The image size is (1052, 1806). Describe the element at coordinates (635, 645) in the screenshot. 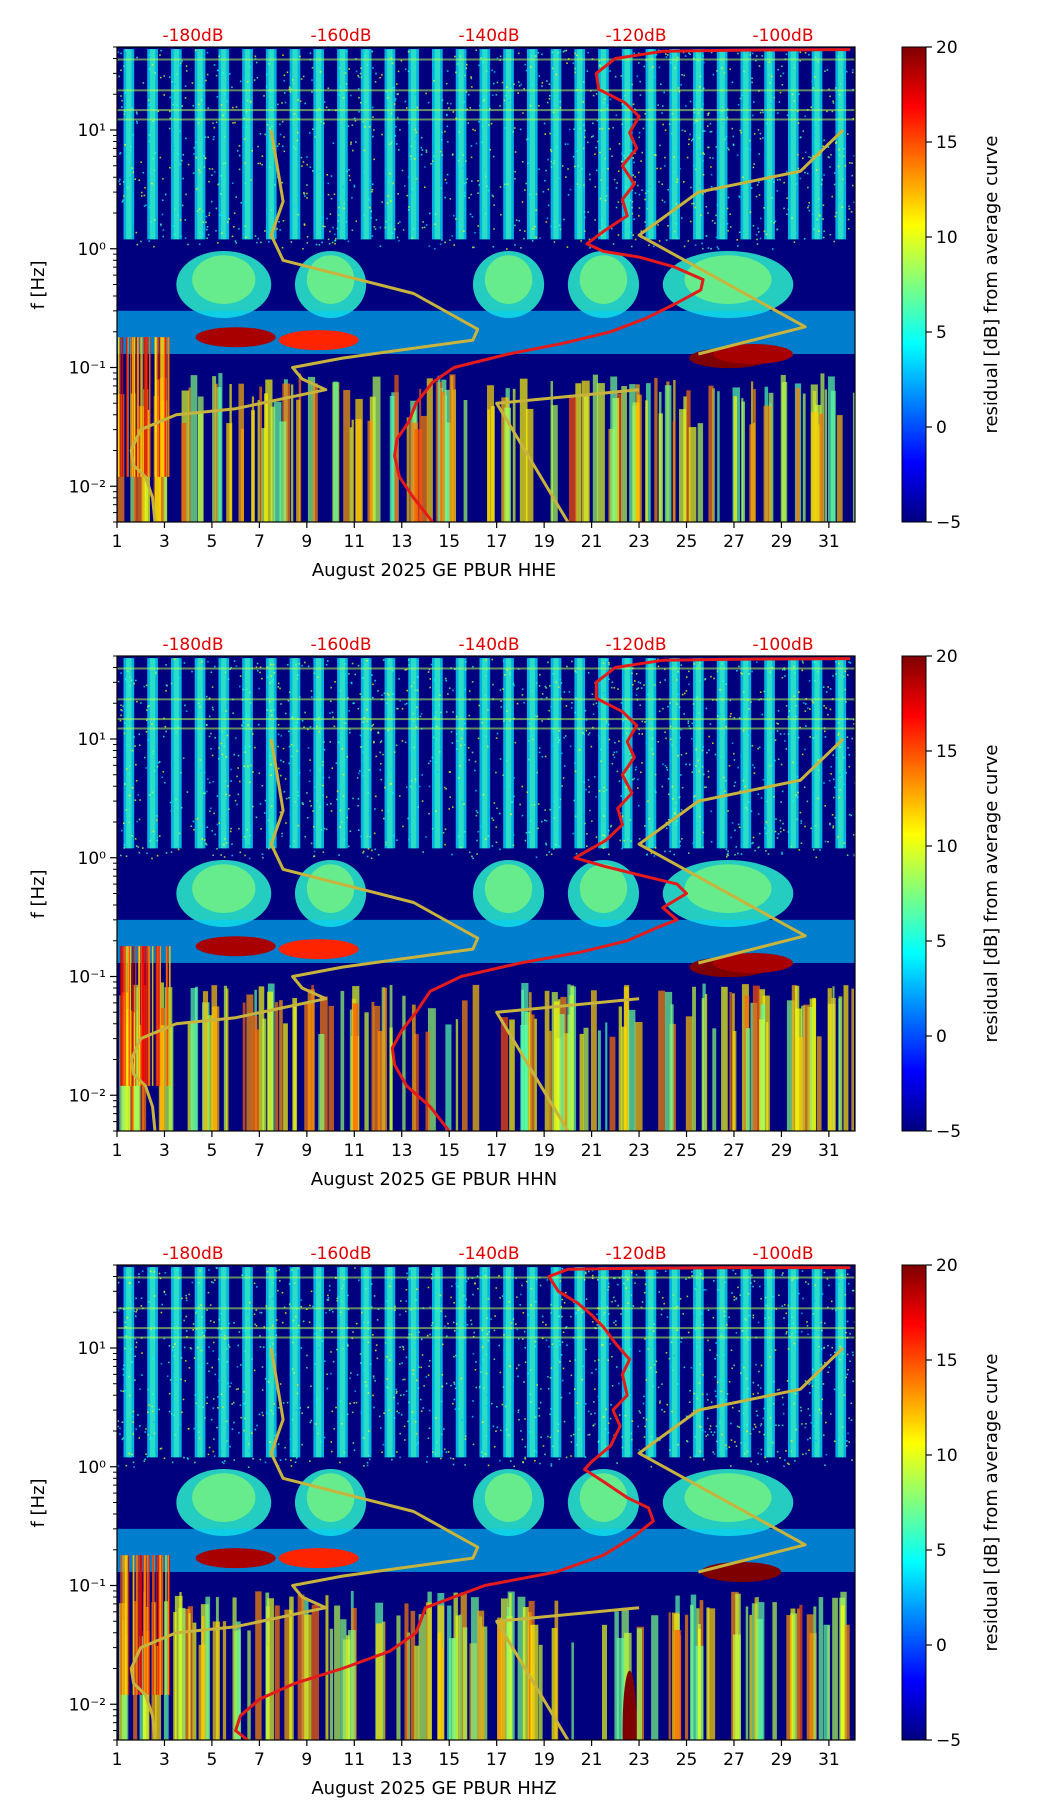

I see `db-scale-label: -120dB` at that location.